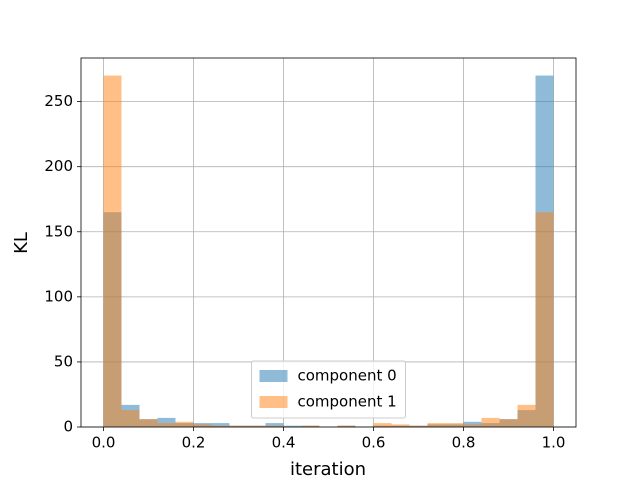 The image size is (640, 480). Describe the element at coordinates (464, 443) in the screenshot. I see `x-tick-label: 0.8` at that location.